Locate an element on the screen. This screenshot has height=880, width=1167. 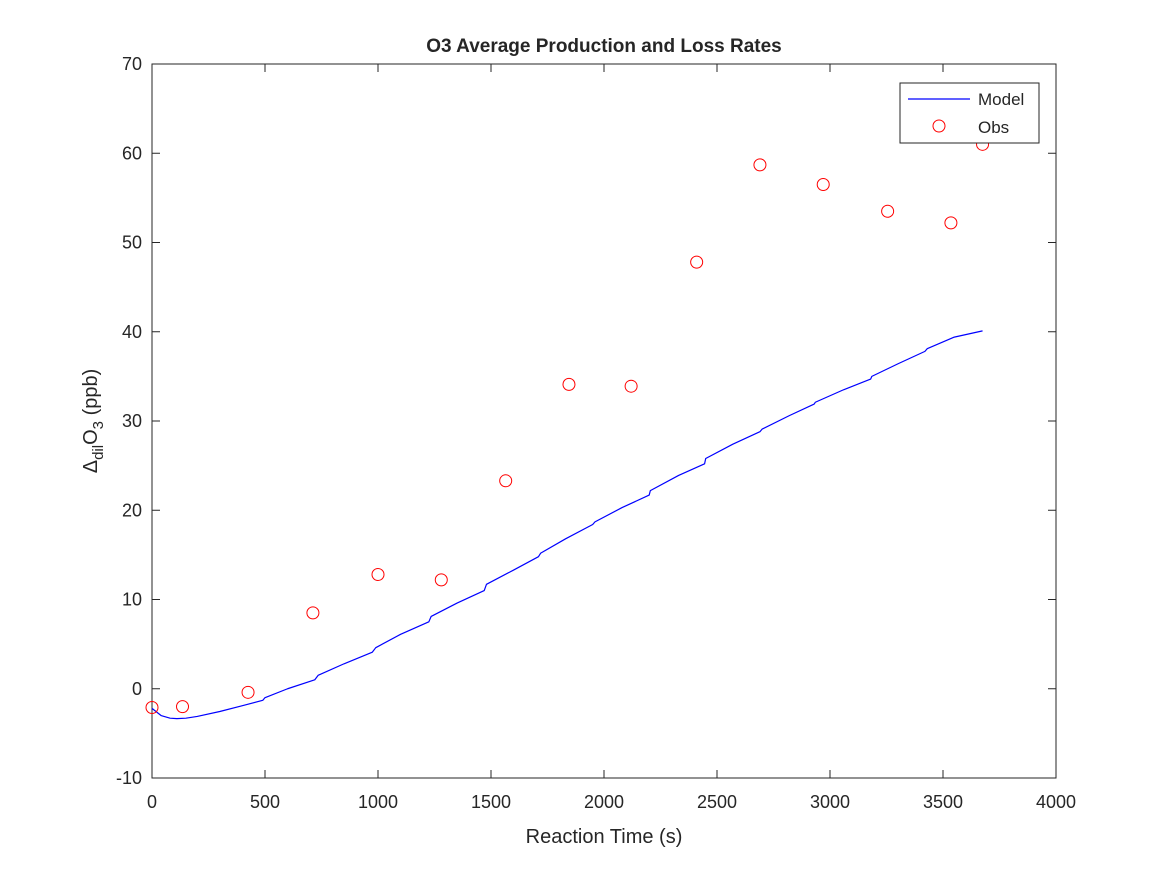
y-tick-label: 40 is located at coordinates (132, 332).